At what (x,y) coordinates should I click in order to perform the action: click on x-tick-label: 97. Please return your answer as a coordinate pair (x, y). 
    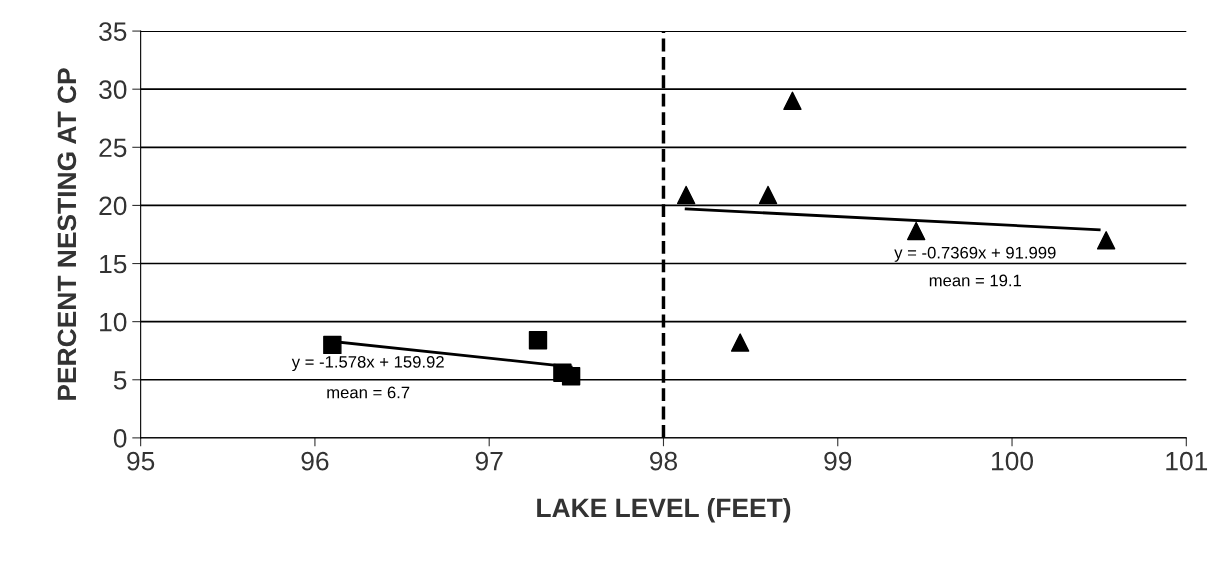
    Looking at the image, I should click on (489, 461).